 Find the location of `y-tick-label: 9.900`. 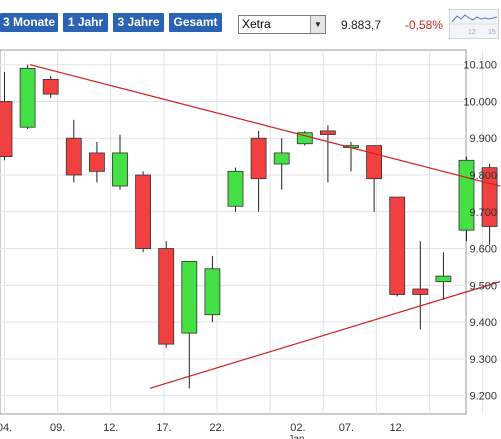

y-tick-label: 9.900 is located at coordinates (483, 139).